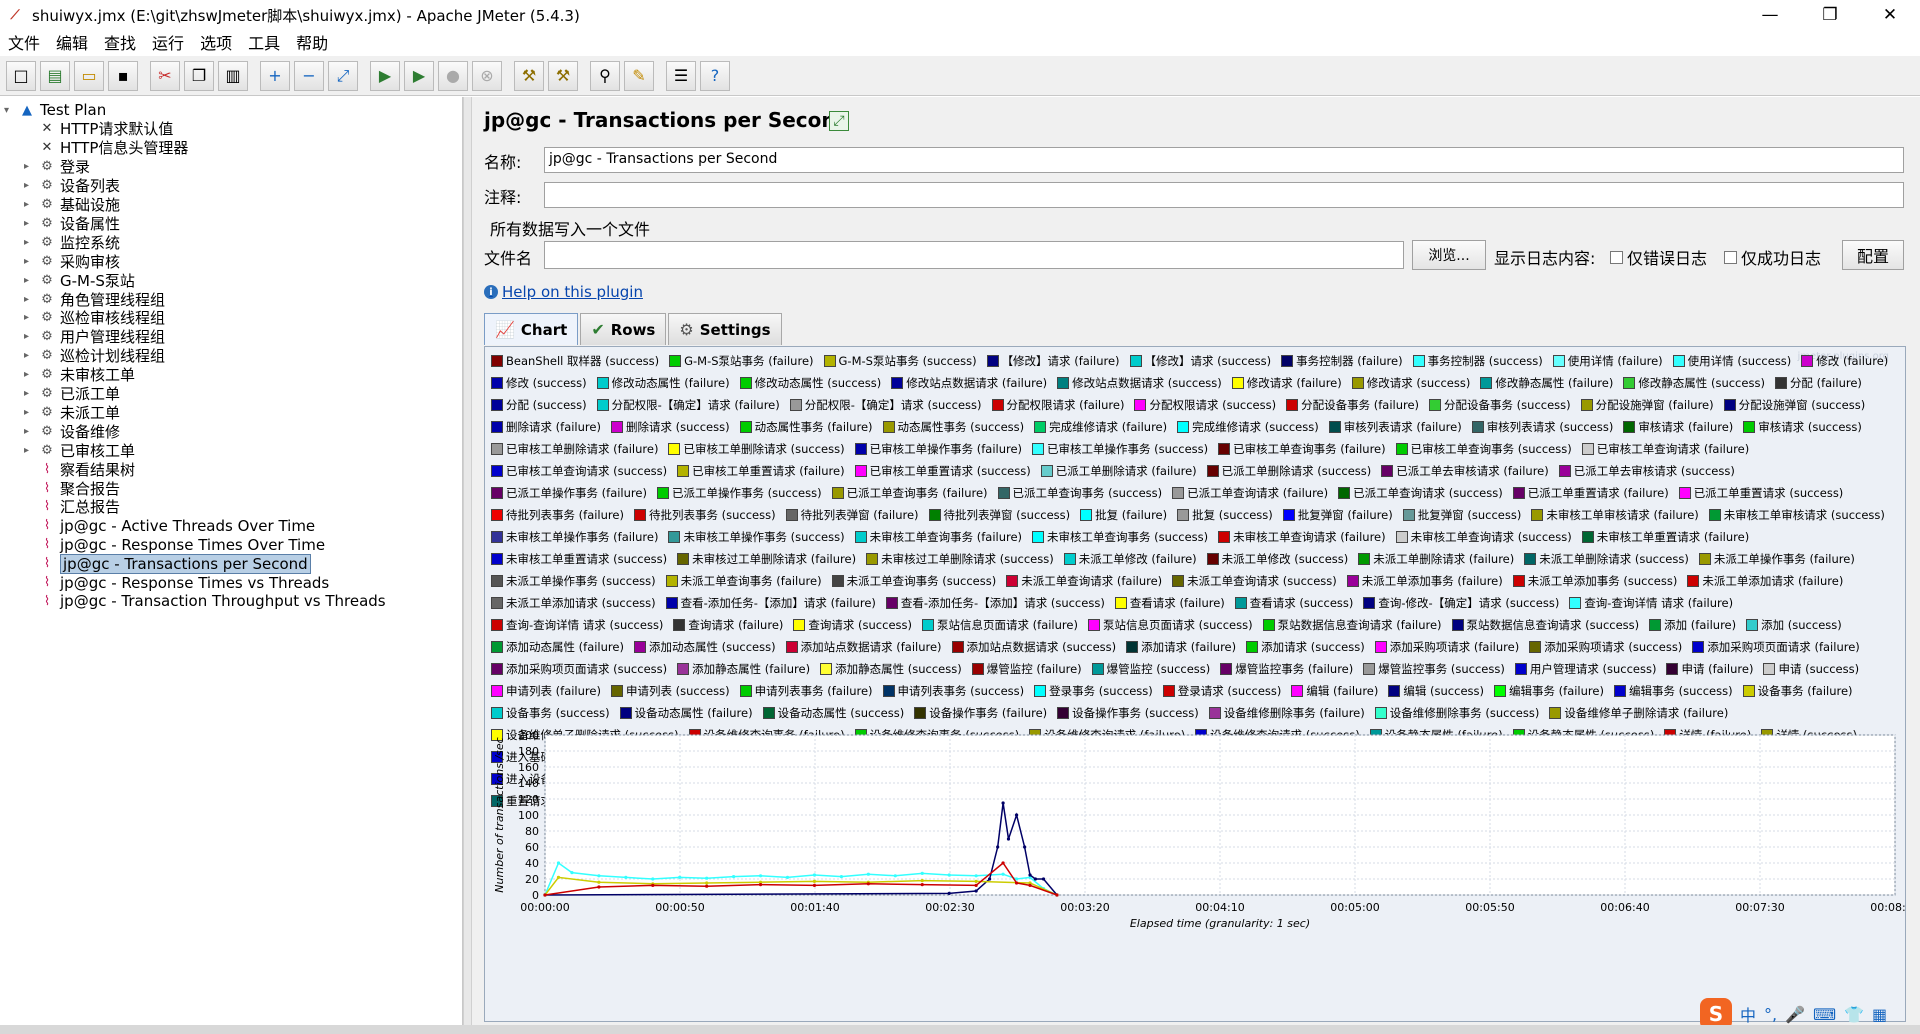  What do you see at coordinates (72, 394) in the screenshot?
I see `tree-node: ▸ ⚙ 已派工单` at bounding box center [72, 394].